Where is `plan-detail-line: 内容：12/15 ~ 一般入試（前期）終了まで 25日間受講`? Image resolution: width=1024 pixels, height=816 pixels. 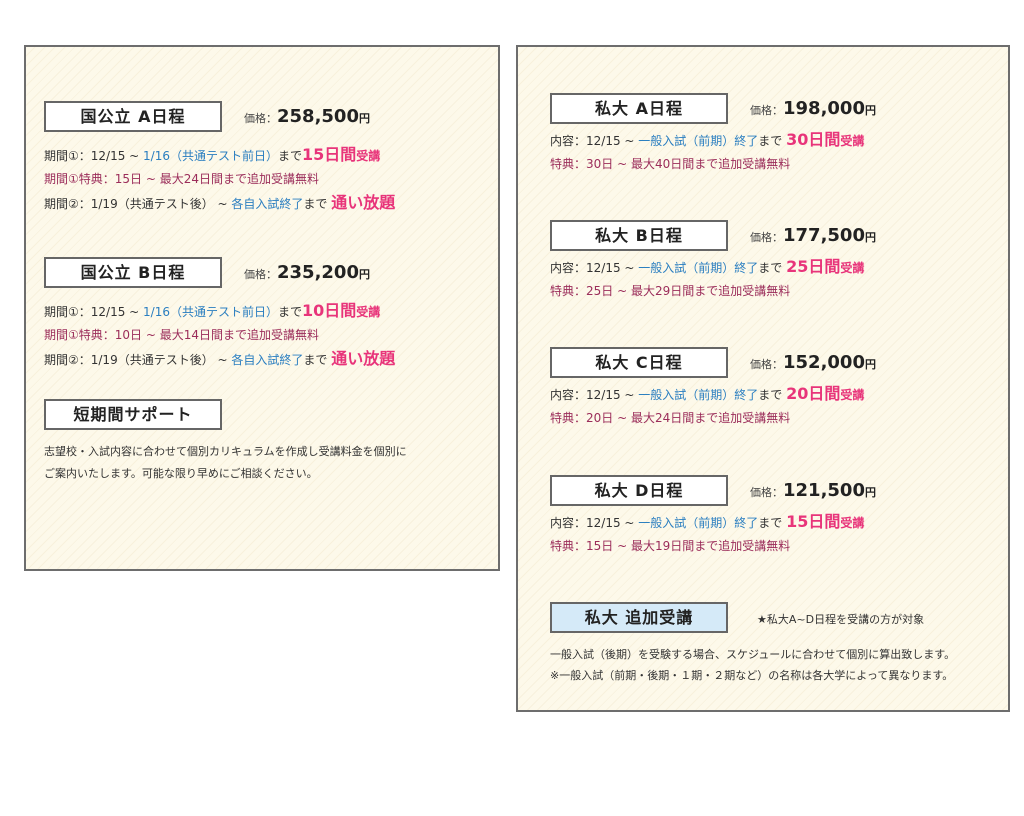 plan-detail-line: 内容：12/15 ~ 一般入試（前期）終了まで 25日間受講 is located at coordinates (707, 267).